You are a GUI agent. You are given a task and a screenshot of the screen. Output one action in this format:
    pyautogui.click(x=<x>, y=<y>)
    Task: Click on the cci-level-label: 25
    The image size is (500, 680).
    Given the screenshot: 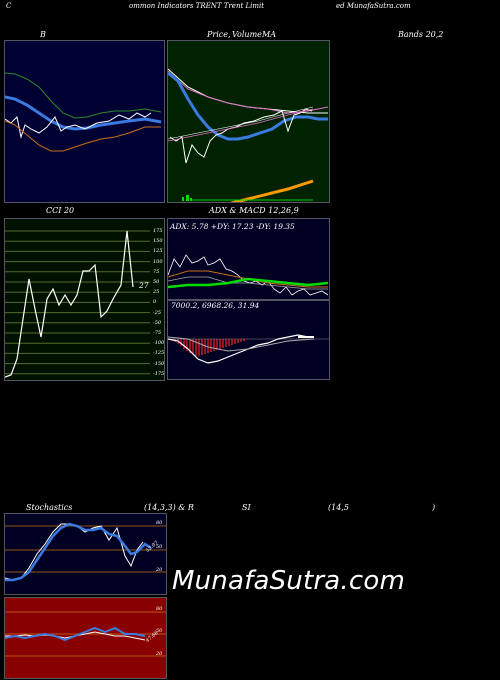 What is the action you would take?
    pyautogui.click(x=156, y=292)
    